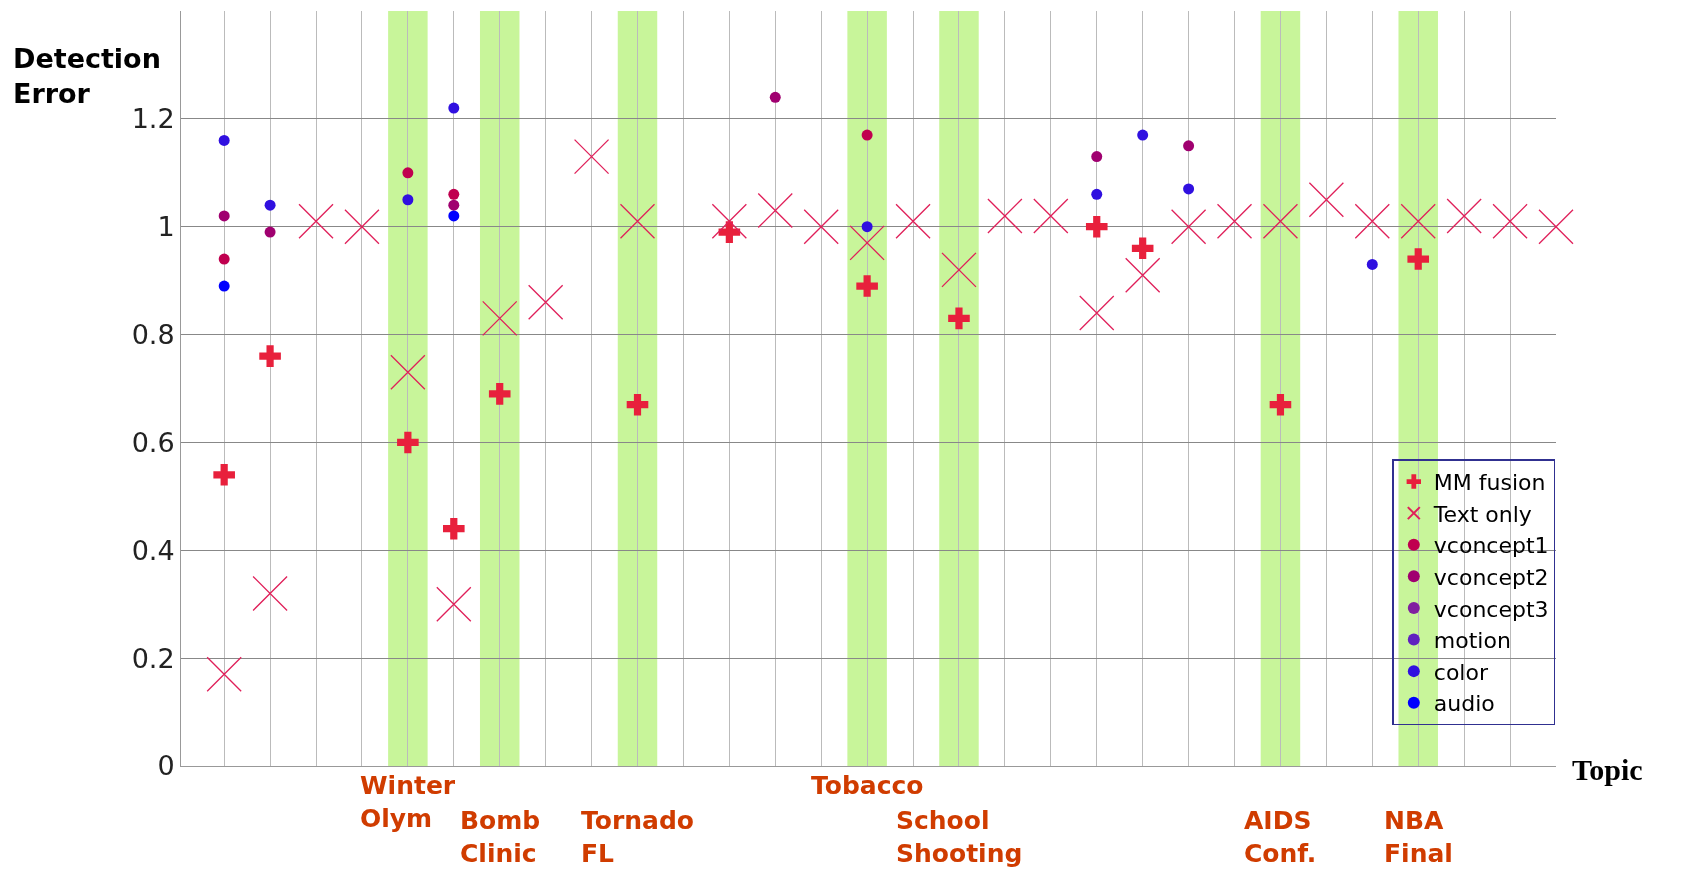  I want to click on x-tick-label: AIDS Conf., so click(1280, 837).